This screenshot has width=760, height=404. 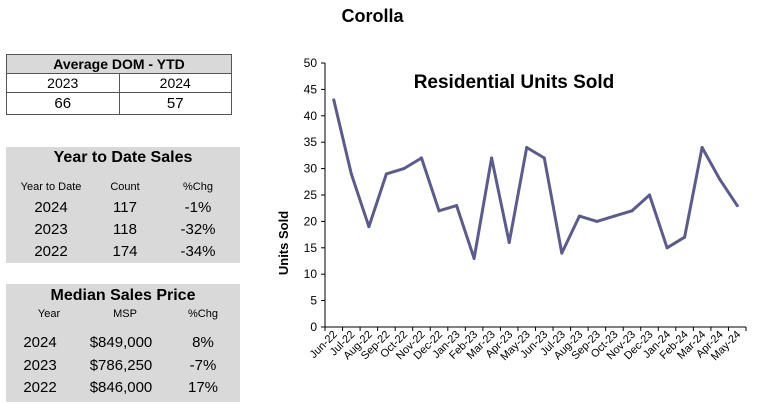 What do you see at coordinates (40, 342) in the screenshot?
I see `median-year-cell: 2024` at bounding box center [40, 342].